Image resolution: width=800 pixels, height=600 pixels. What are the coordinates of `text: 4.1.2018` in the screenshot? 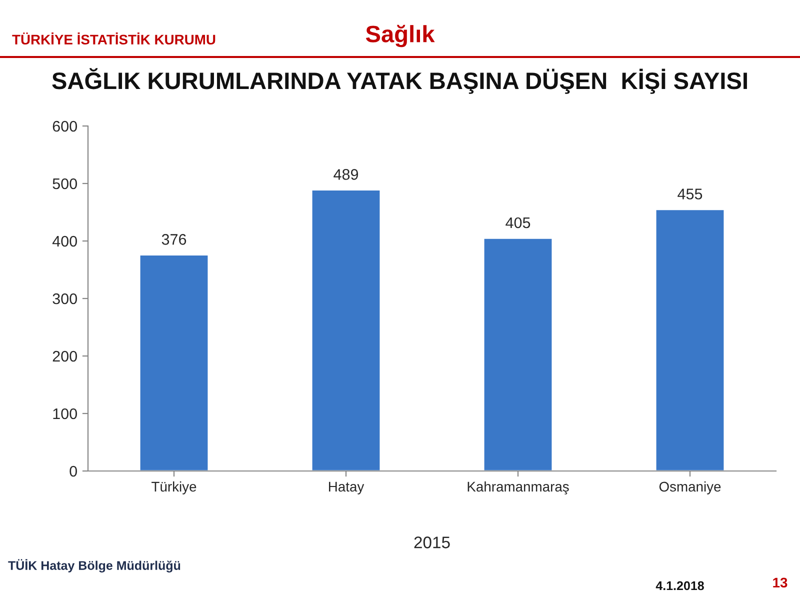 It's located at (680, 585).